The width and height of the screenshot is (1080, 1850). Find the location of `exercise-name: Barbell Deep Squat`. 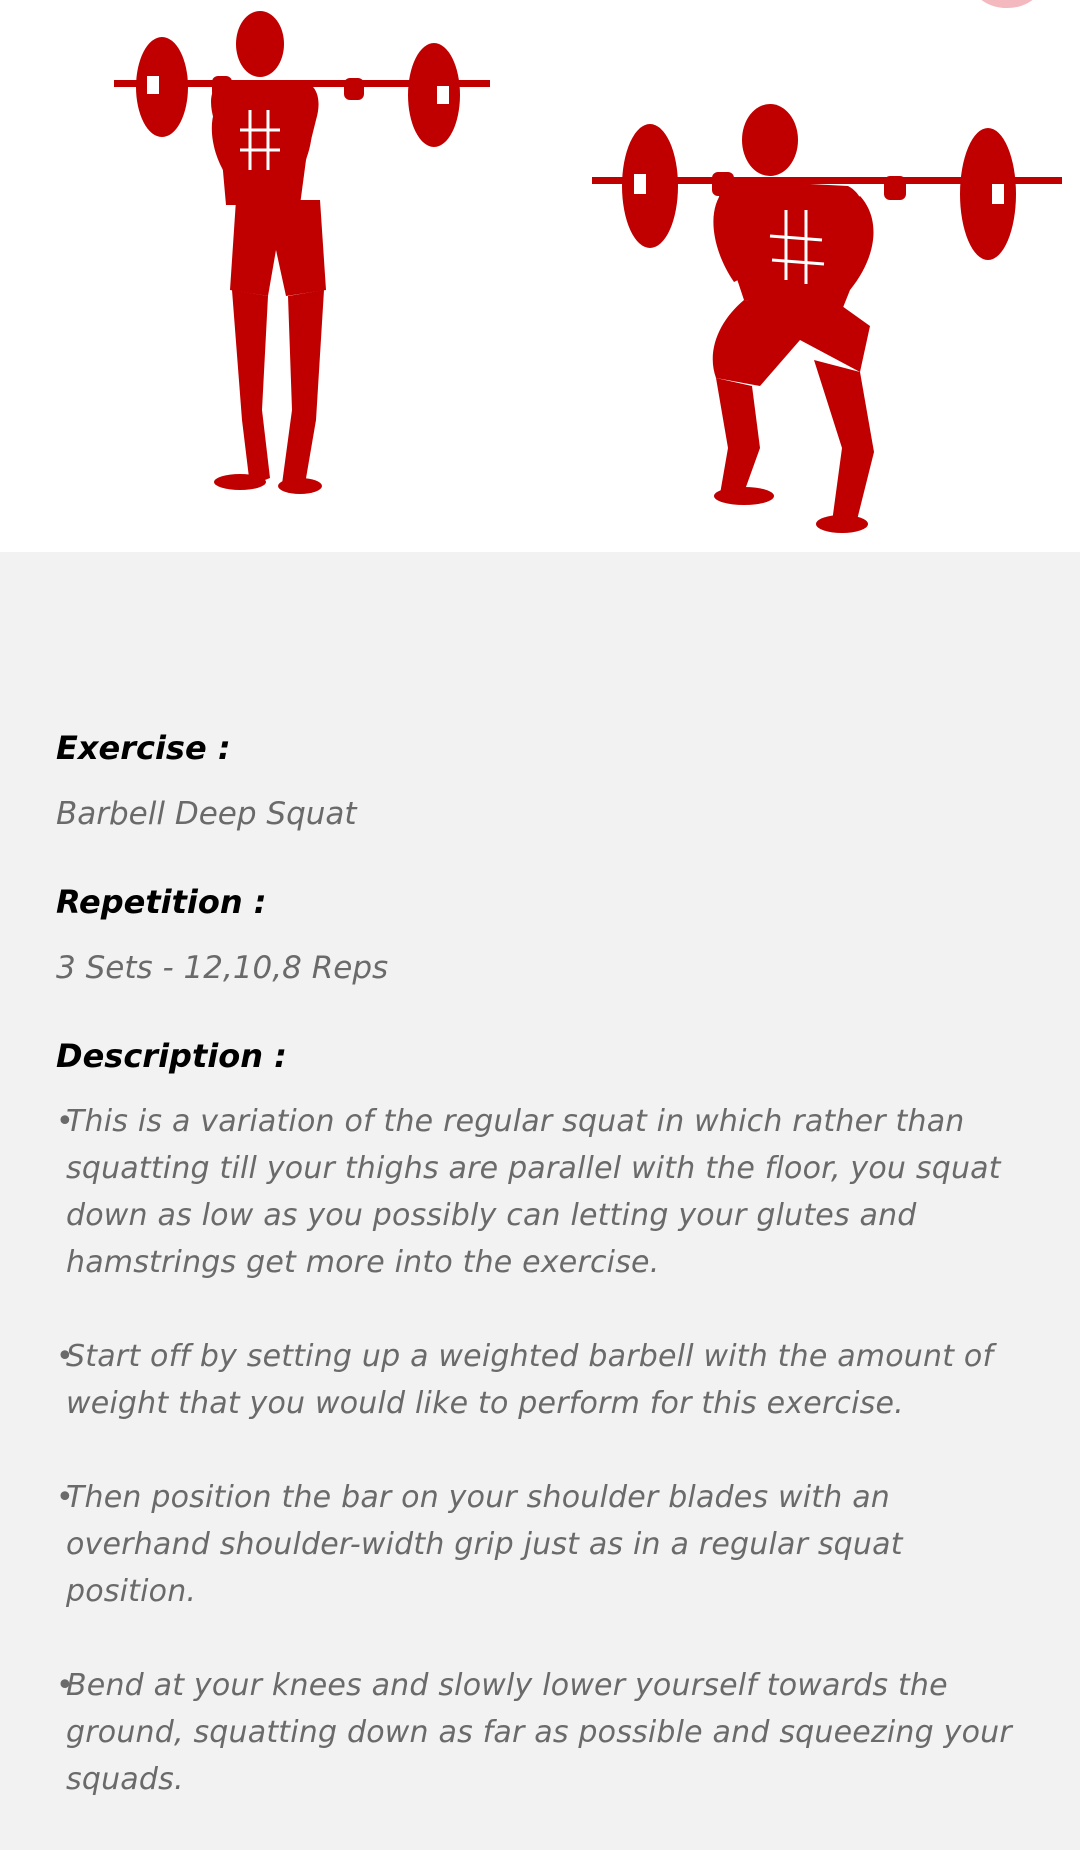

exercise-name: Barbell Deep Squat is located at coordinates (206, 814).